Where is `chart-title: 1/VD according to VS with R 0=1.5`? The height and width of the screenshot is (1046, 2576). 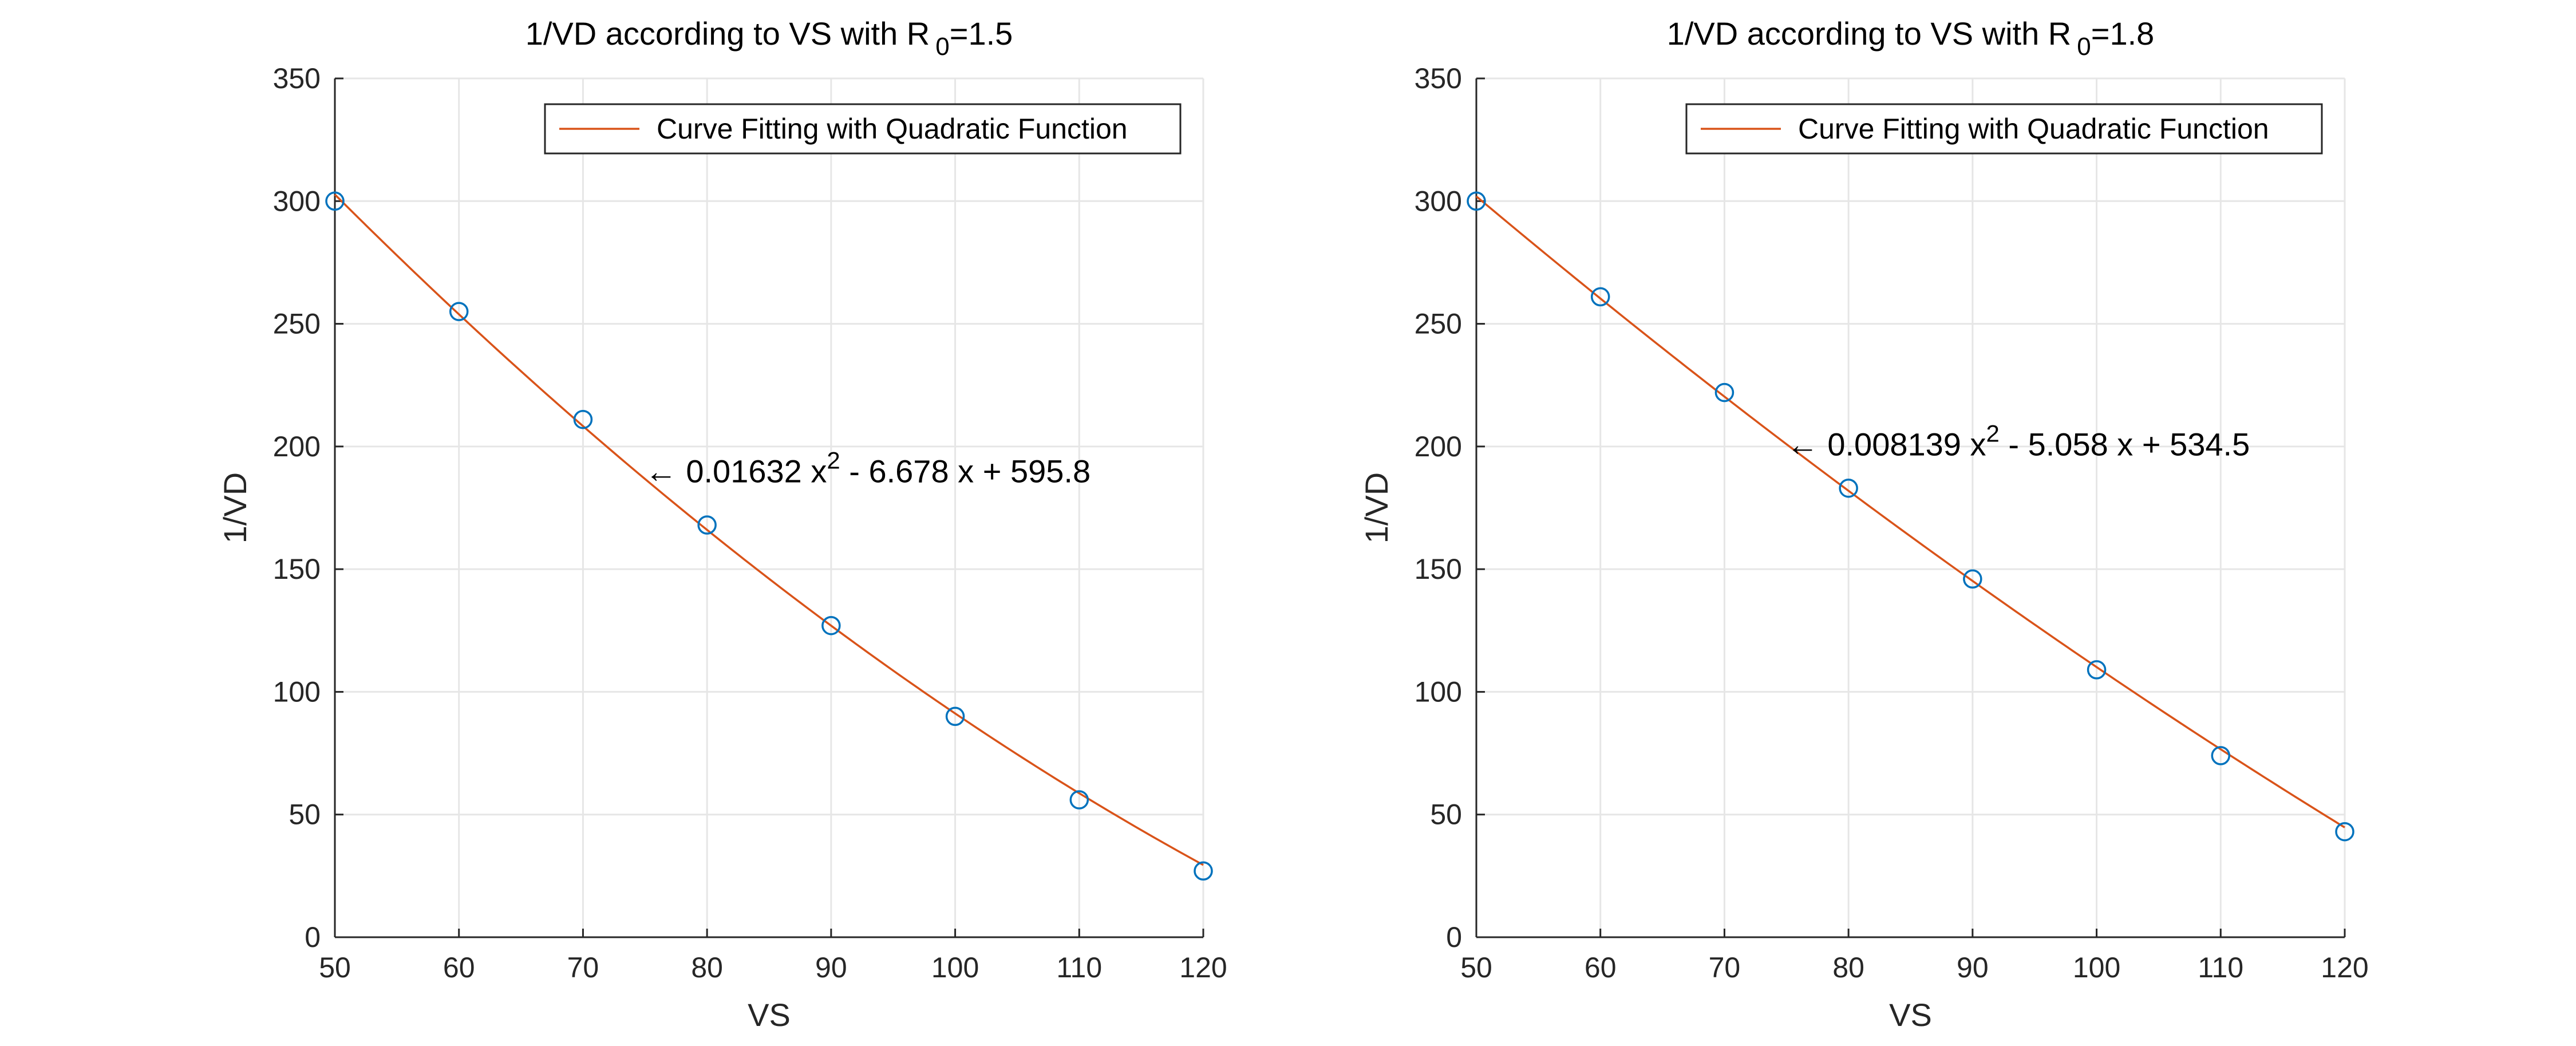 chart-title: 1/VD according to VS with R 0=1.5 is located at coordinates (769, 38).